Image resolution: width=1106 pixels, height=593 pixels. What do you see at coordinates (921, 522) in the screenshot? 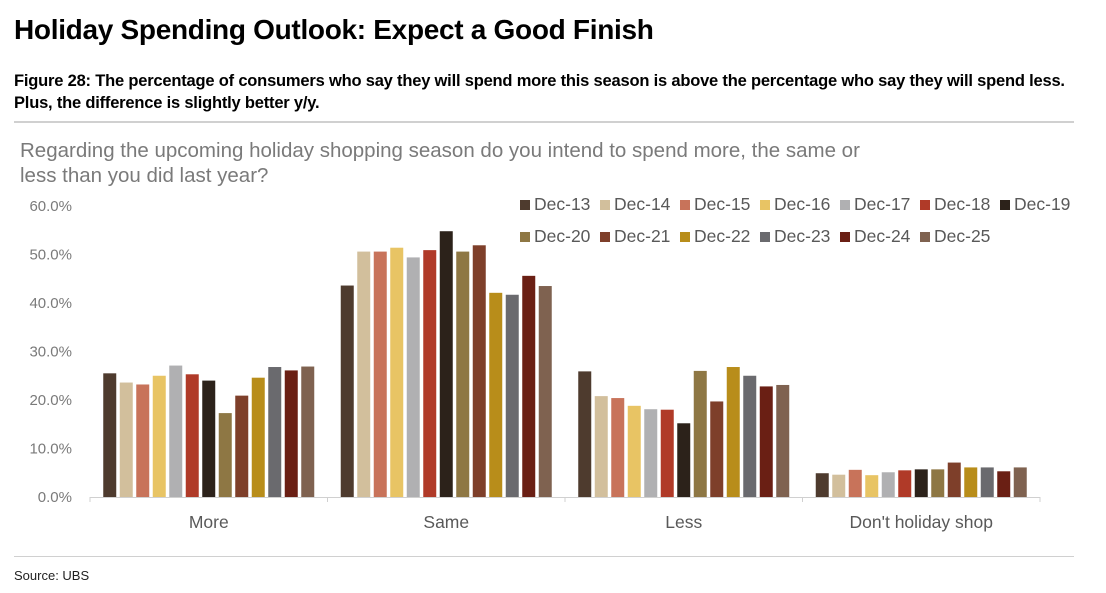
I see `x-category-label: Don't holiday shop` at bounding box center [921, 522].